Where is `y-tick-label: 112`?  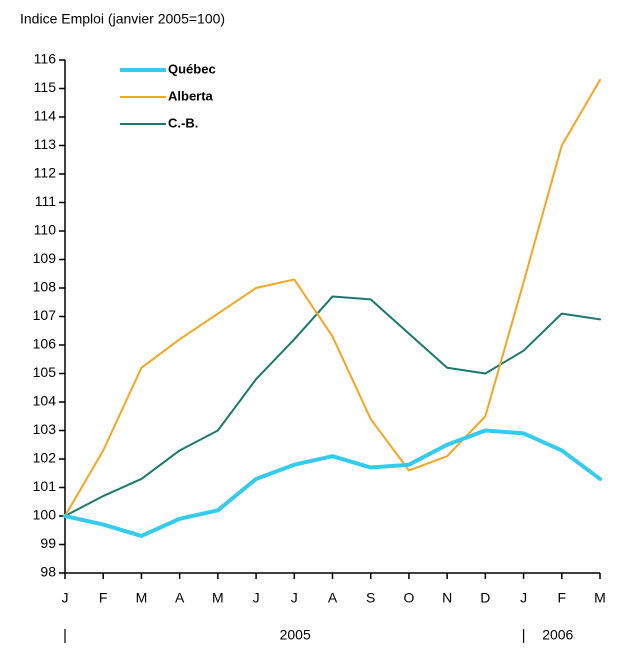 y-tick-label: 112 is located at coordinates (45, 173).